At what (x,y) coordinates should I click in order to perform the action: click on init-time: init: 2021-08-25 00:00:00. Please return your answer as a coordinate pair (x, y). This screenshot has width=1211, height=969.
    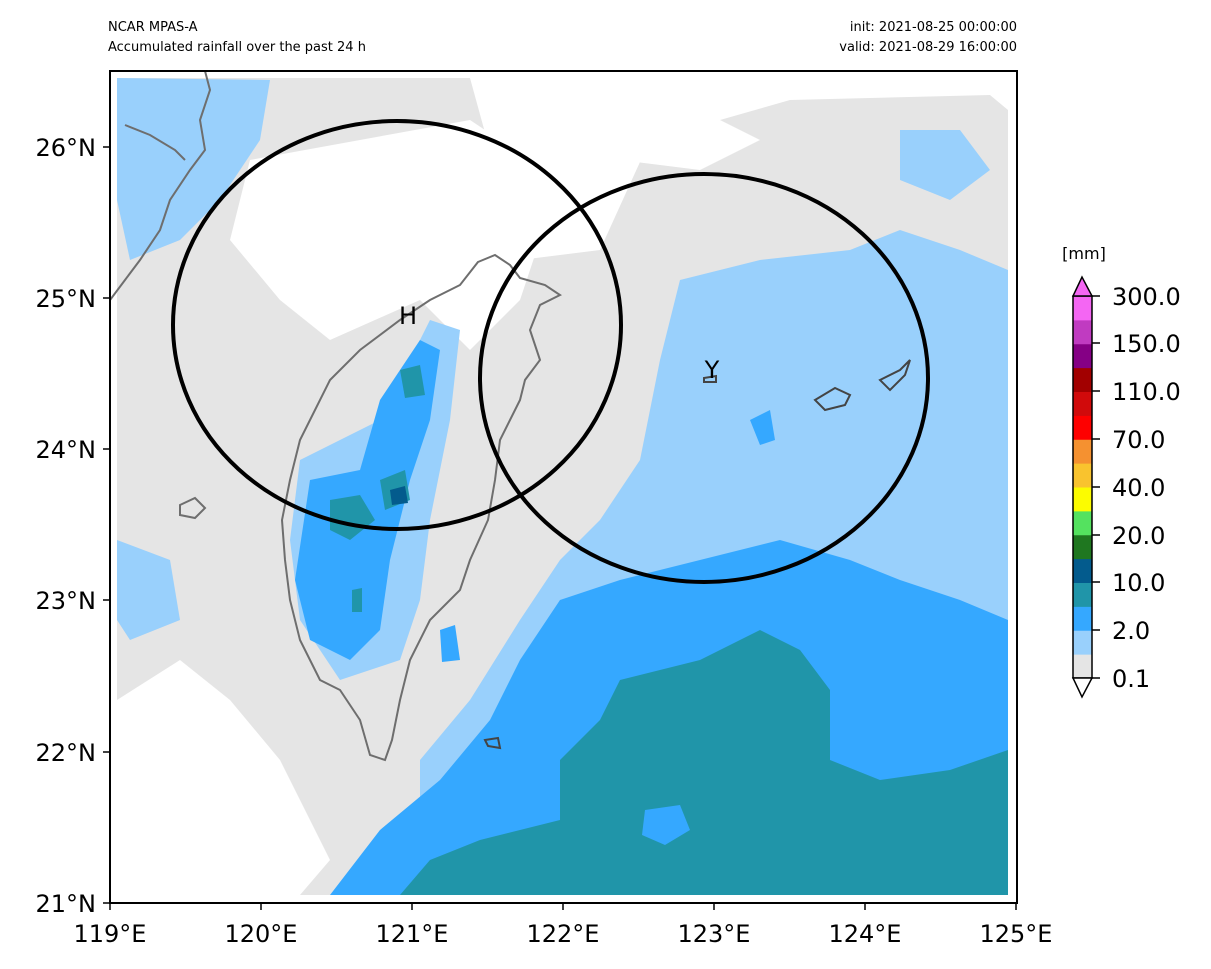
    Looking at the image, I should click on (933, 27).